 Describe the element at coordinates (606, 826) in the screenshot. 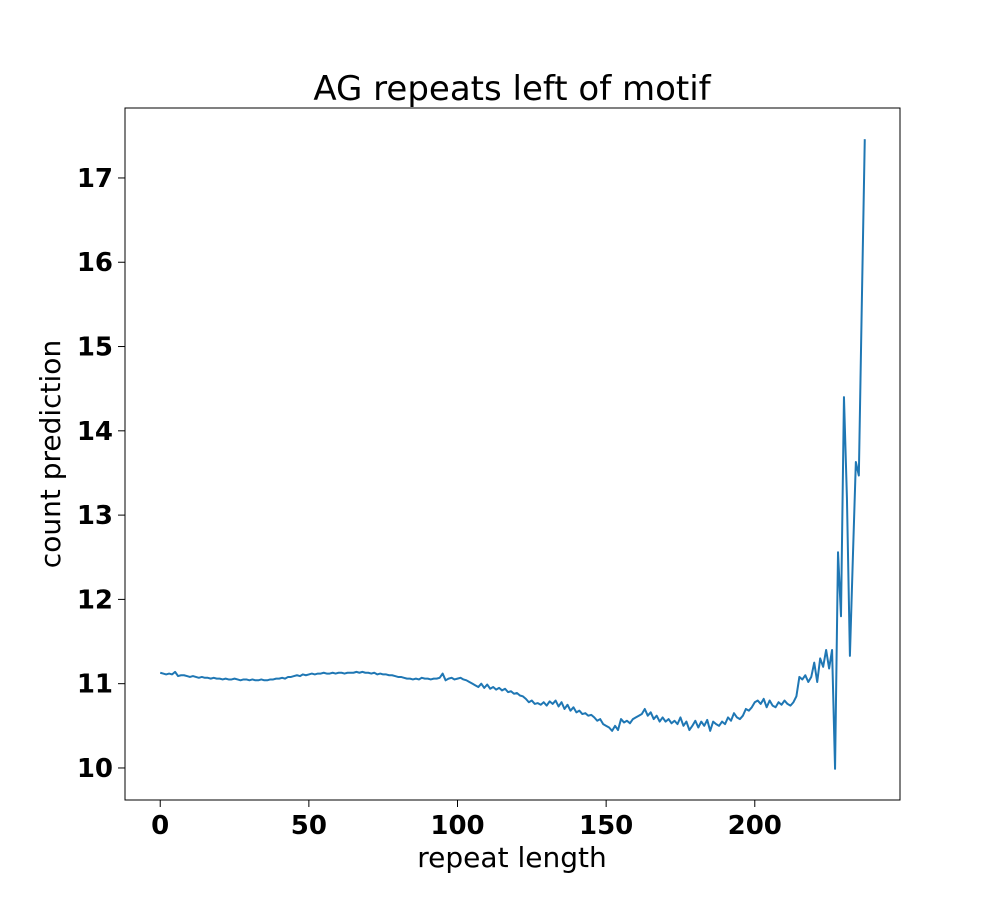

I see `x-tick-label: 150` at that location.